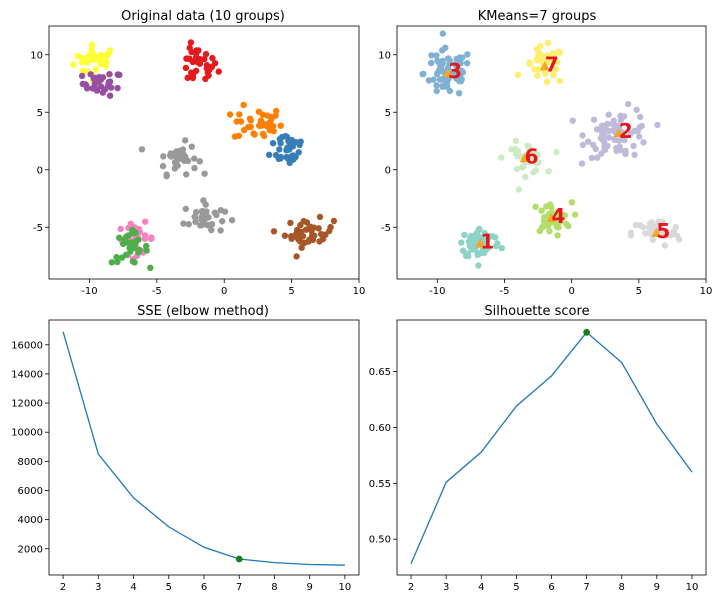 The width and height of the screenshot is (720, 600). Describe the element at coordinates (131, 248) in the screenshot. I see `cluster-green` at that location.